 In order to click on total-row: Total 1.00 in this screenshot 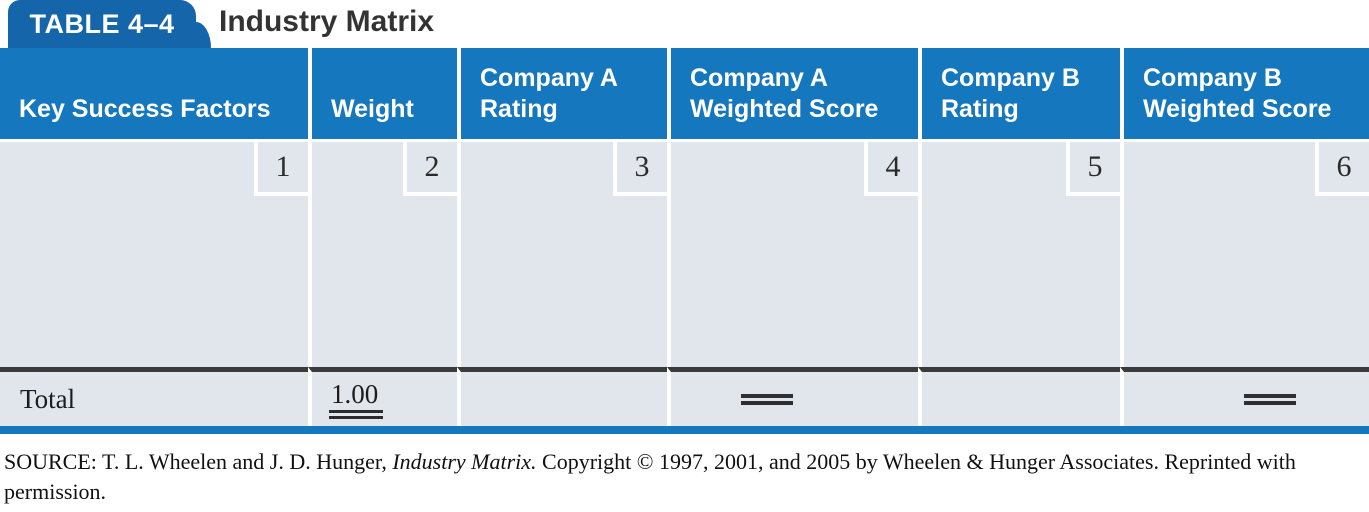, I will do `click(684, 396)`.